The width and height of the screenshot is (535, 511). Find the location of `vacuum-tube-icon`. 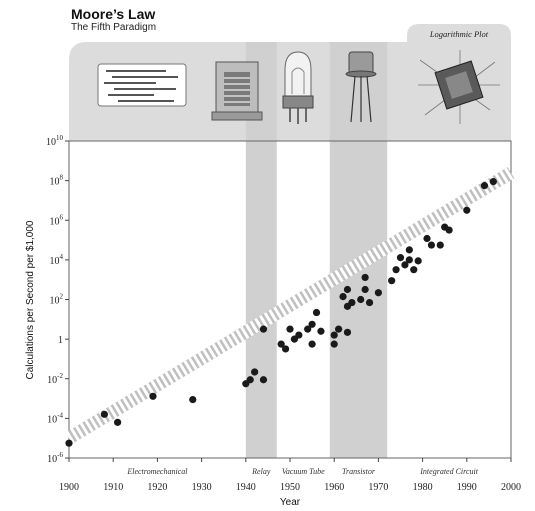

vacuum-tube-icon is located at coordinates (298, 87).